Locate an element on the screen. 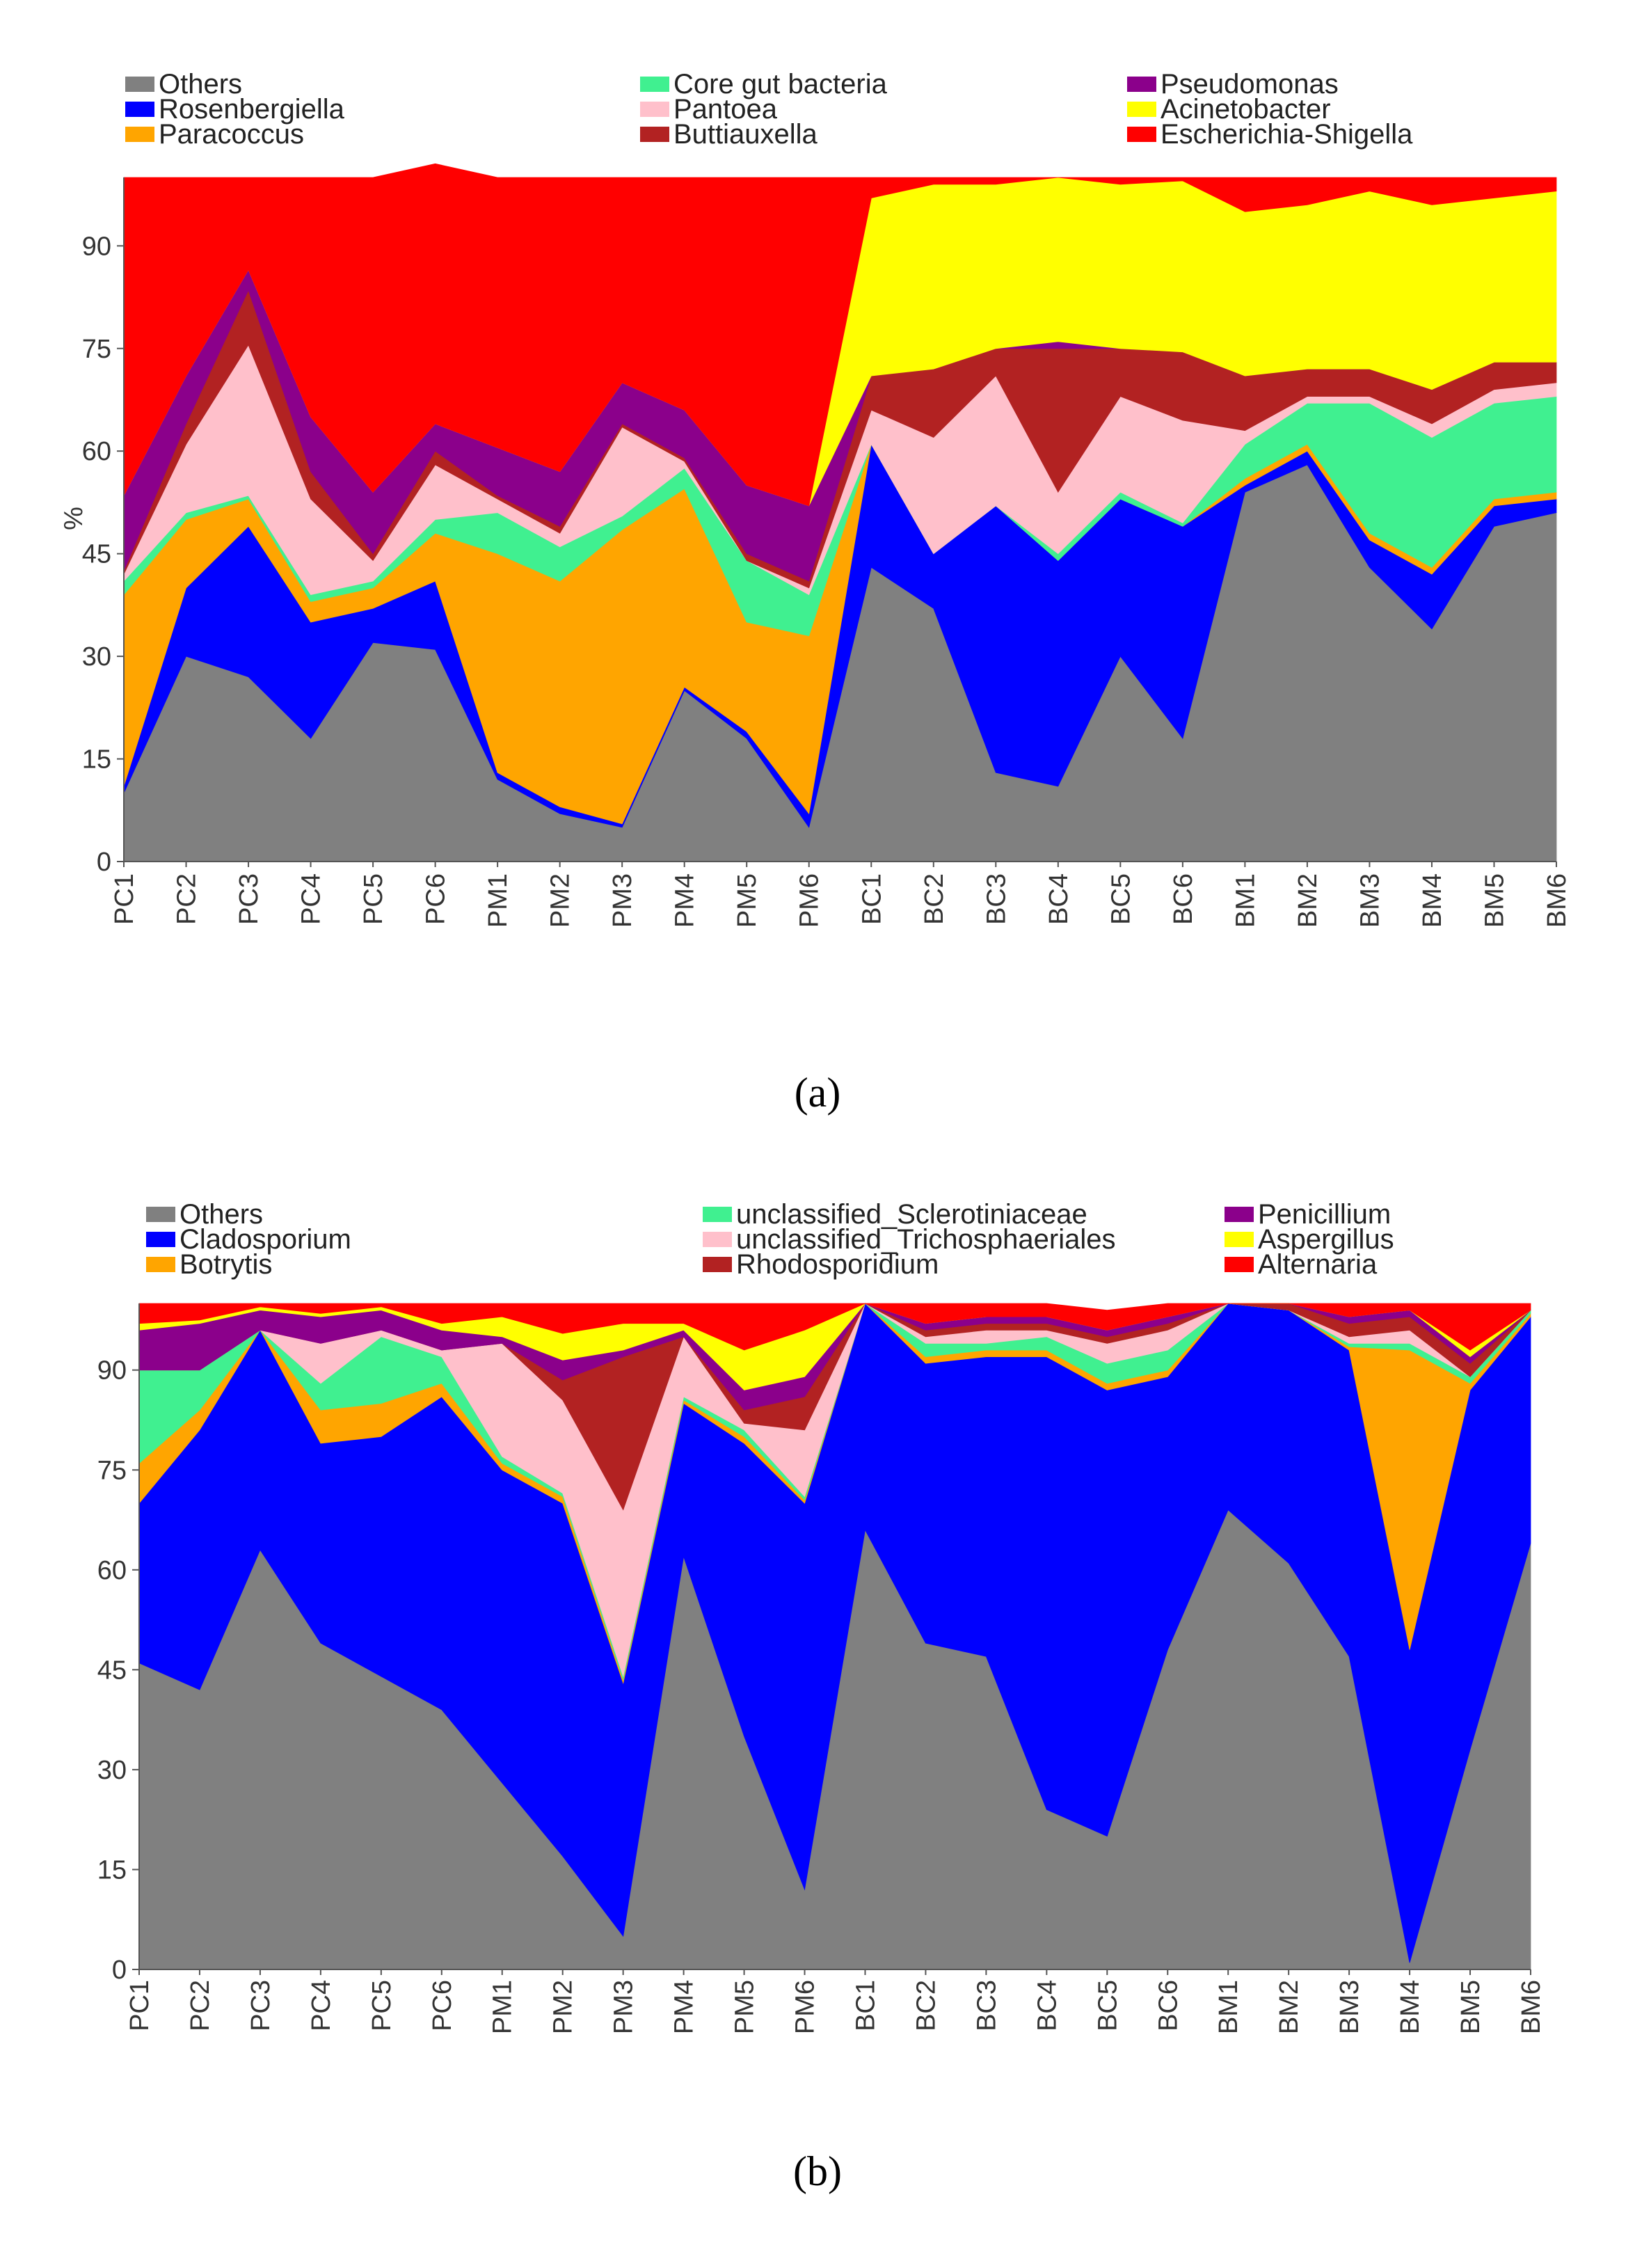 This screenshot has height=2268, width=1635. x-tick-label: BC6 is located at coordinates (1183, 899).